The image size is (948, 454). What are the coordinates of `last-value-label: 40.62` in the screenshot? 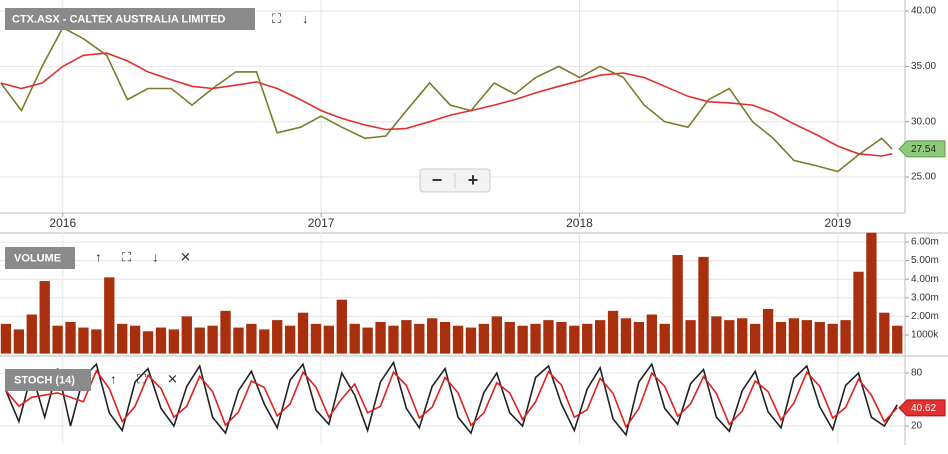 It's located at (923, 408).